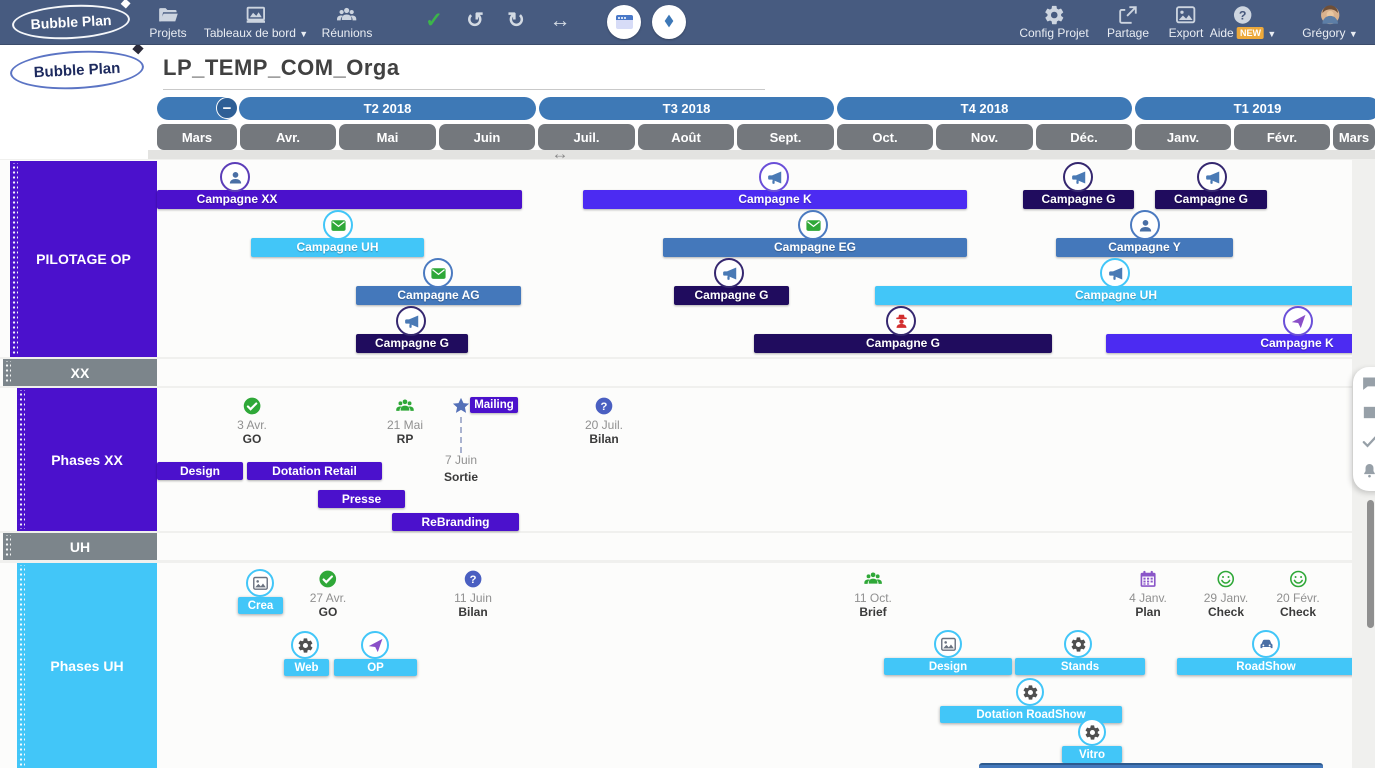 This screenshot has width=1375, height=768. Describe the element at coordinates (83, 259) in the screenshot. I see `sidebar-row-pilotage-op: PILOTAGE OP` at that location.